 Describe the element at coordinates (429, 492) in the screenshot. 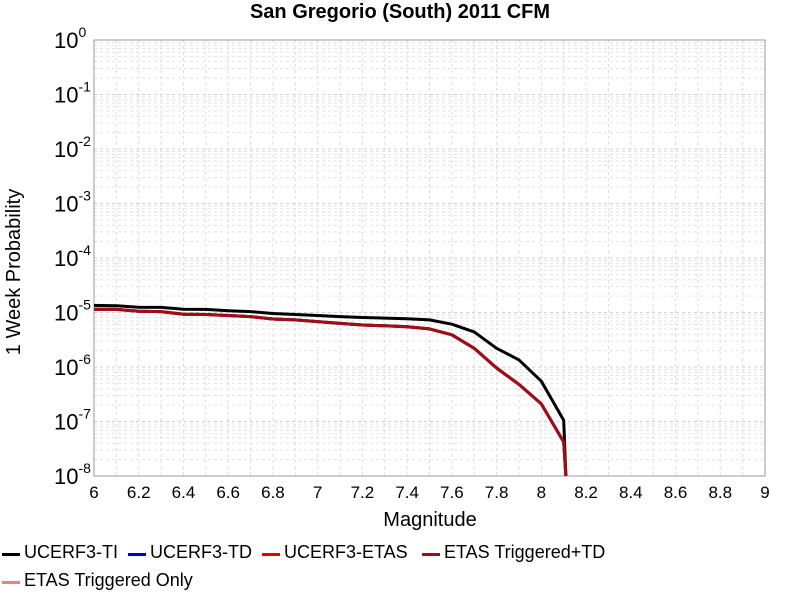

I see `x-axis-ticks: 6 6.2 6.4 6.6 6.8 7 7.2 7.4 7.6 7.8 8 8.2 8.4 8.6 8.8 9` at that location.